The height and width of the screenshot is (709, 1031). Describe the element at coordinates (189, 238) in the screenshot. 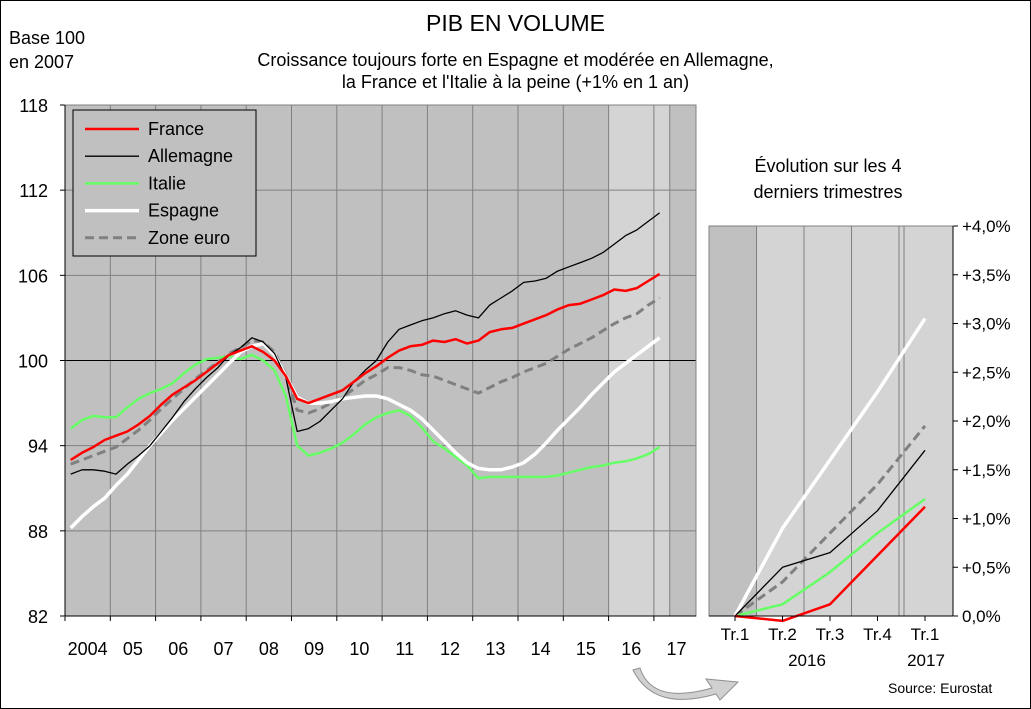

I see `legend-label-zone-euro: Zone euro` at that location.